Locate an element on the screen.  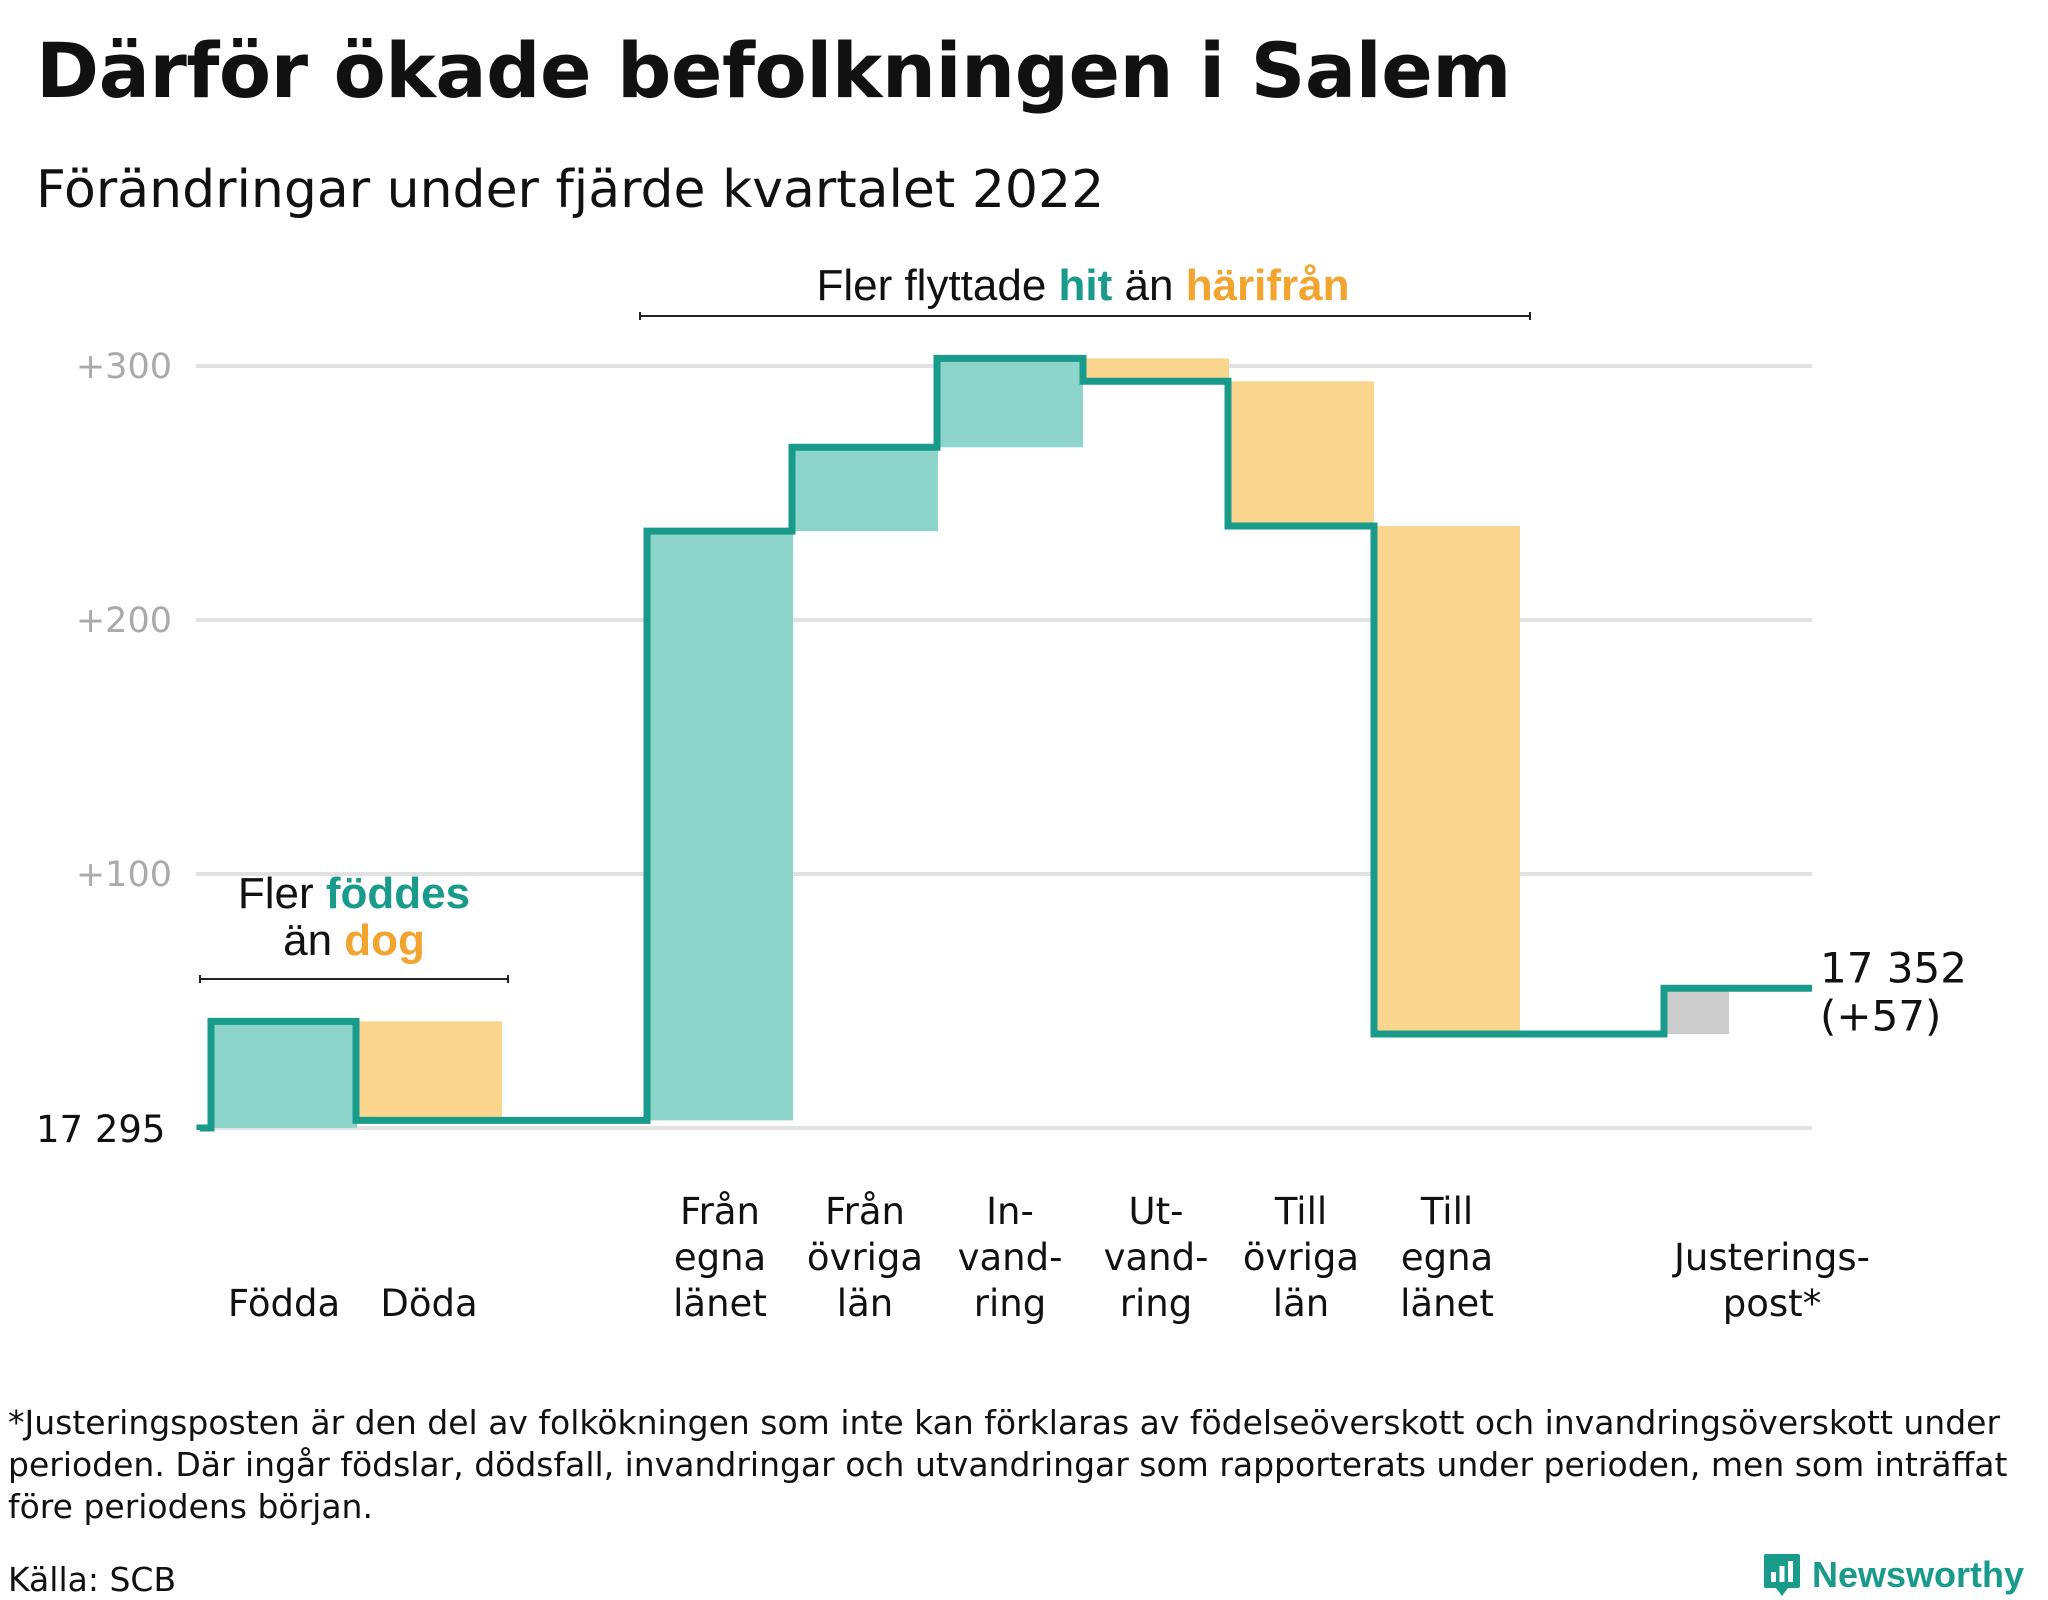
migration-annotation: Fler flyttade hit än härifrån is located at coordinates (1082, 285).